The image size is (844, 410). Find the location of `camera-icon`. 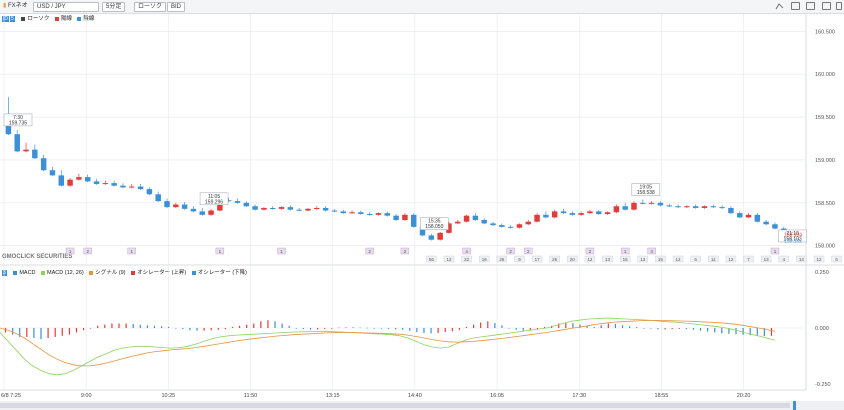

camera-icon is located at coordinates (810, 6).